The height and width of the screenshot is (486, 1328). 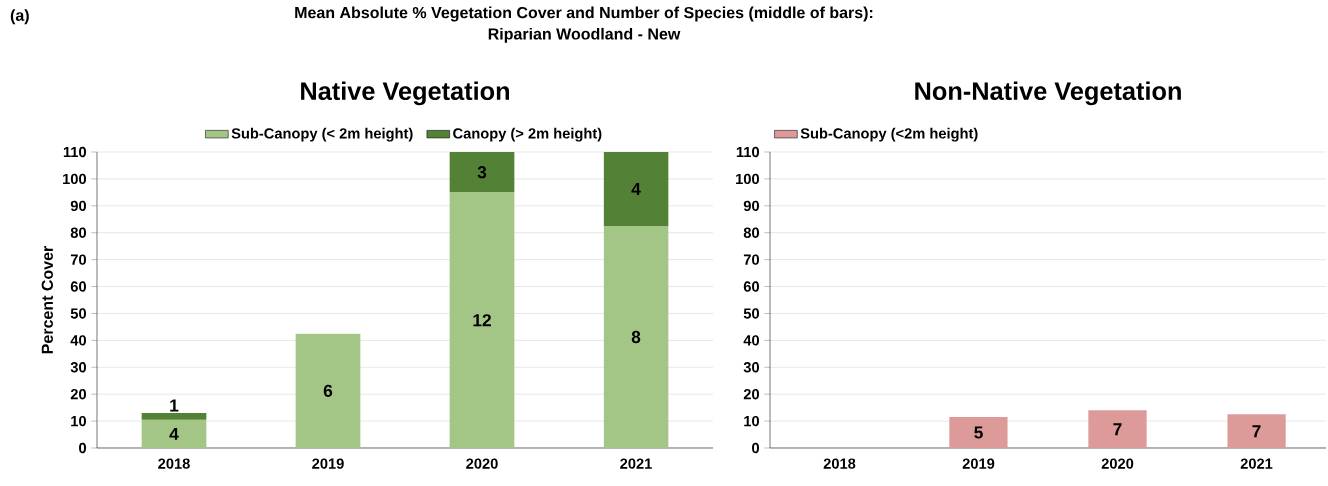 I want to click on text: Riparian Woodland - New, so click(x=584, y=35).